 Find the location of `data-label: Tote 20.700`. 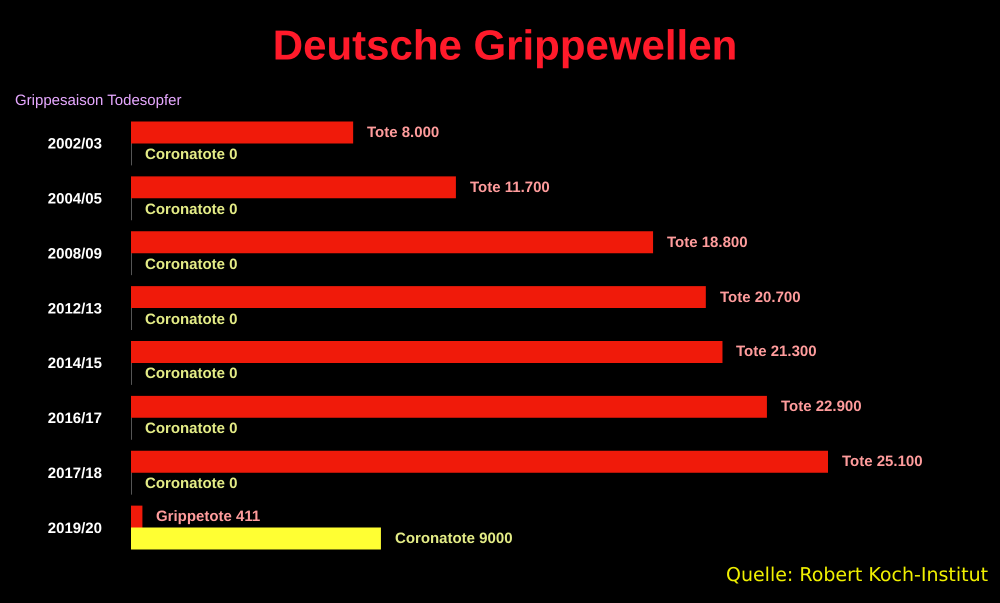

data-label: Tote 20.700 is located at coordinates (760, 297).